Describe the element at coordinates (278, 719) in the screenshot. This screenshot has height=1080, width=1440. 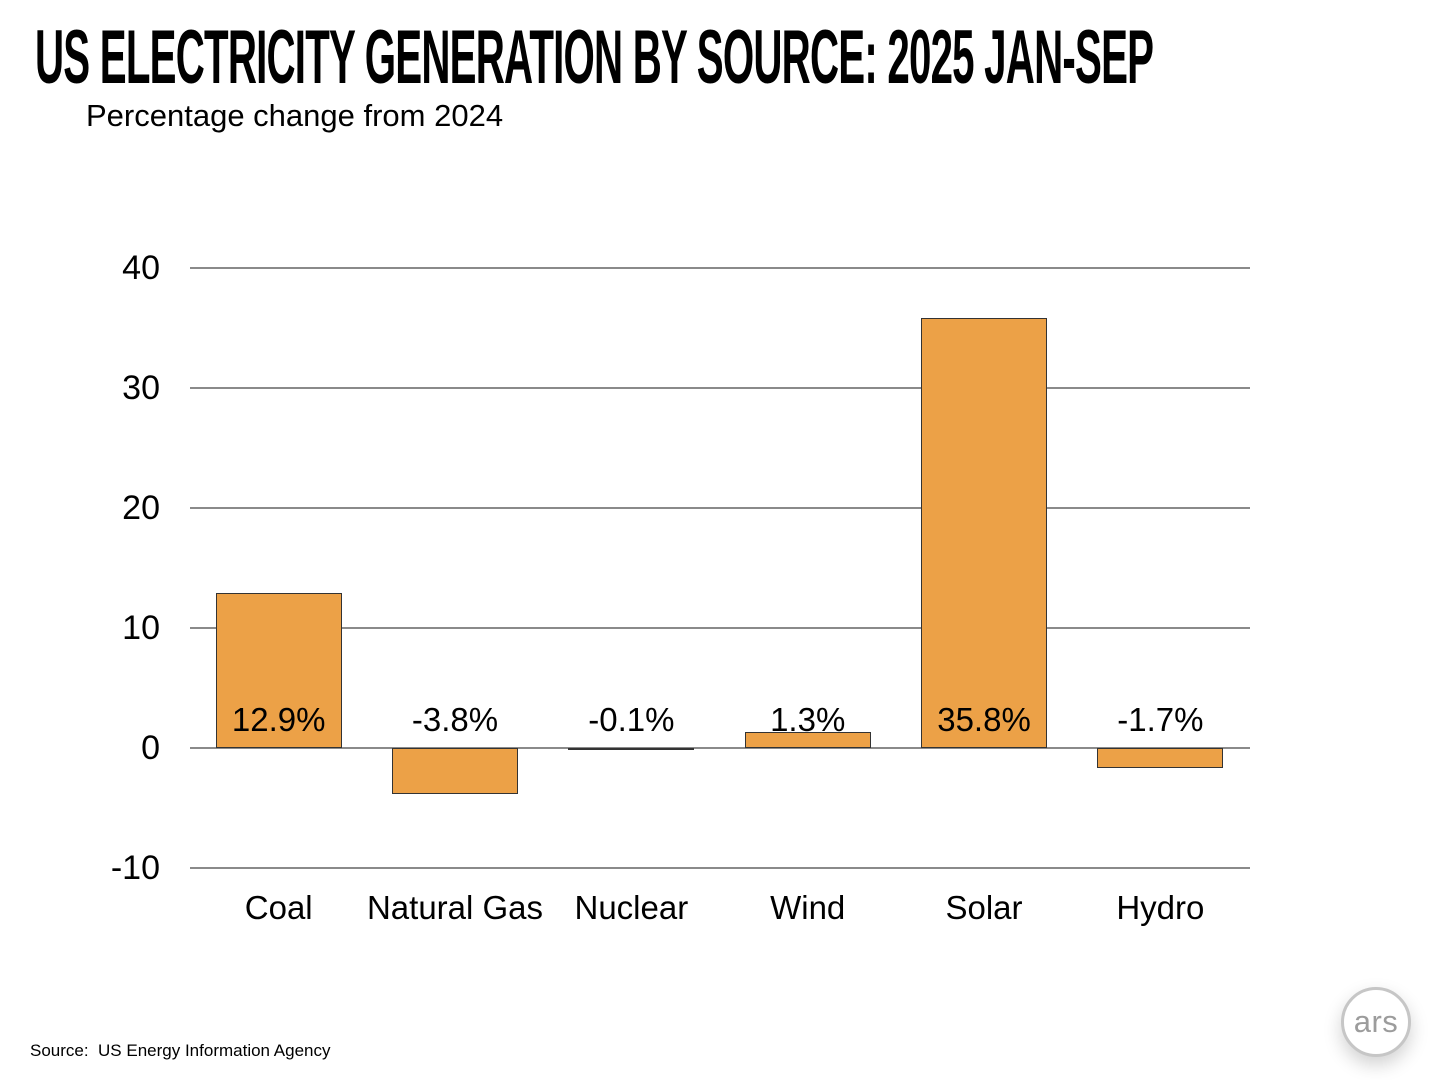
I see `bar-value-label-coal: 12.9%` at that location.